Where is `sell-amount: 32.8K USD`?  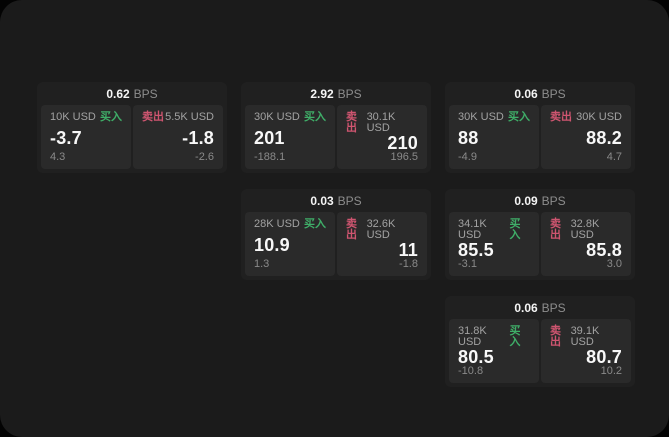 sell-amount: 32.8K USD is located at coordinates (585, 229).